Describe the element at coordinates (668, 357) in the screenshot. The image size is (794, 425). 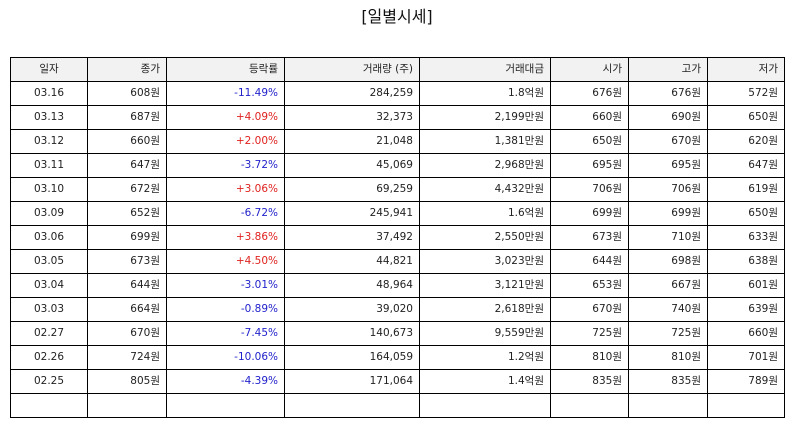
I see `cell-high: 810원` at that location.